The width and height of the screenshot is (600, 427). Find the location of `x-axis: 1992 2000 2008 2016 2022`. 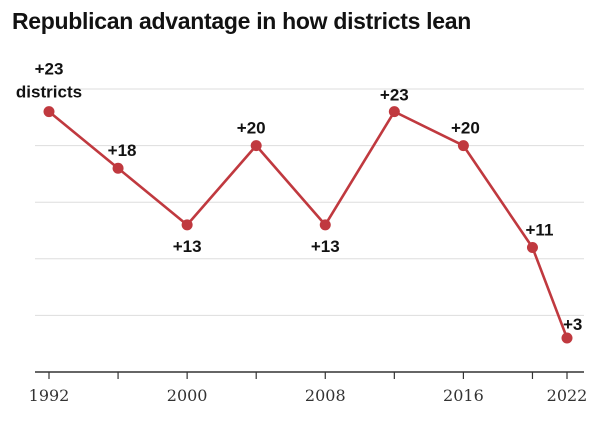

x-axis: 1992 2000 2008 2016 2022 is located at coordinates (308, 388).